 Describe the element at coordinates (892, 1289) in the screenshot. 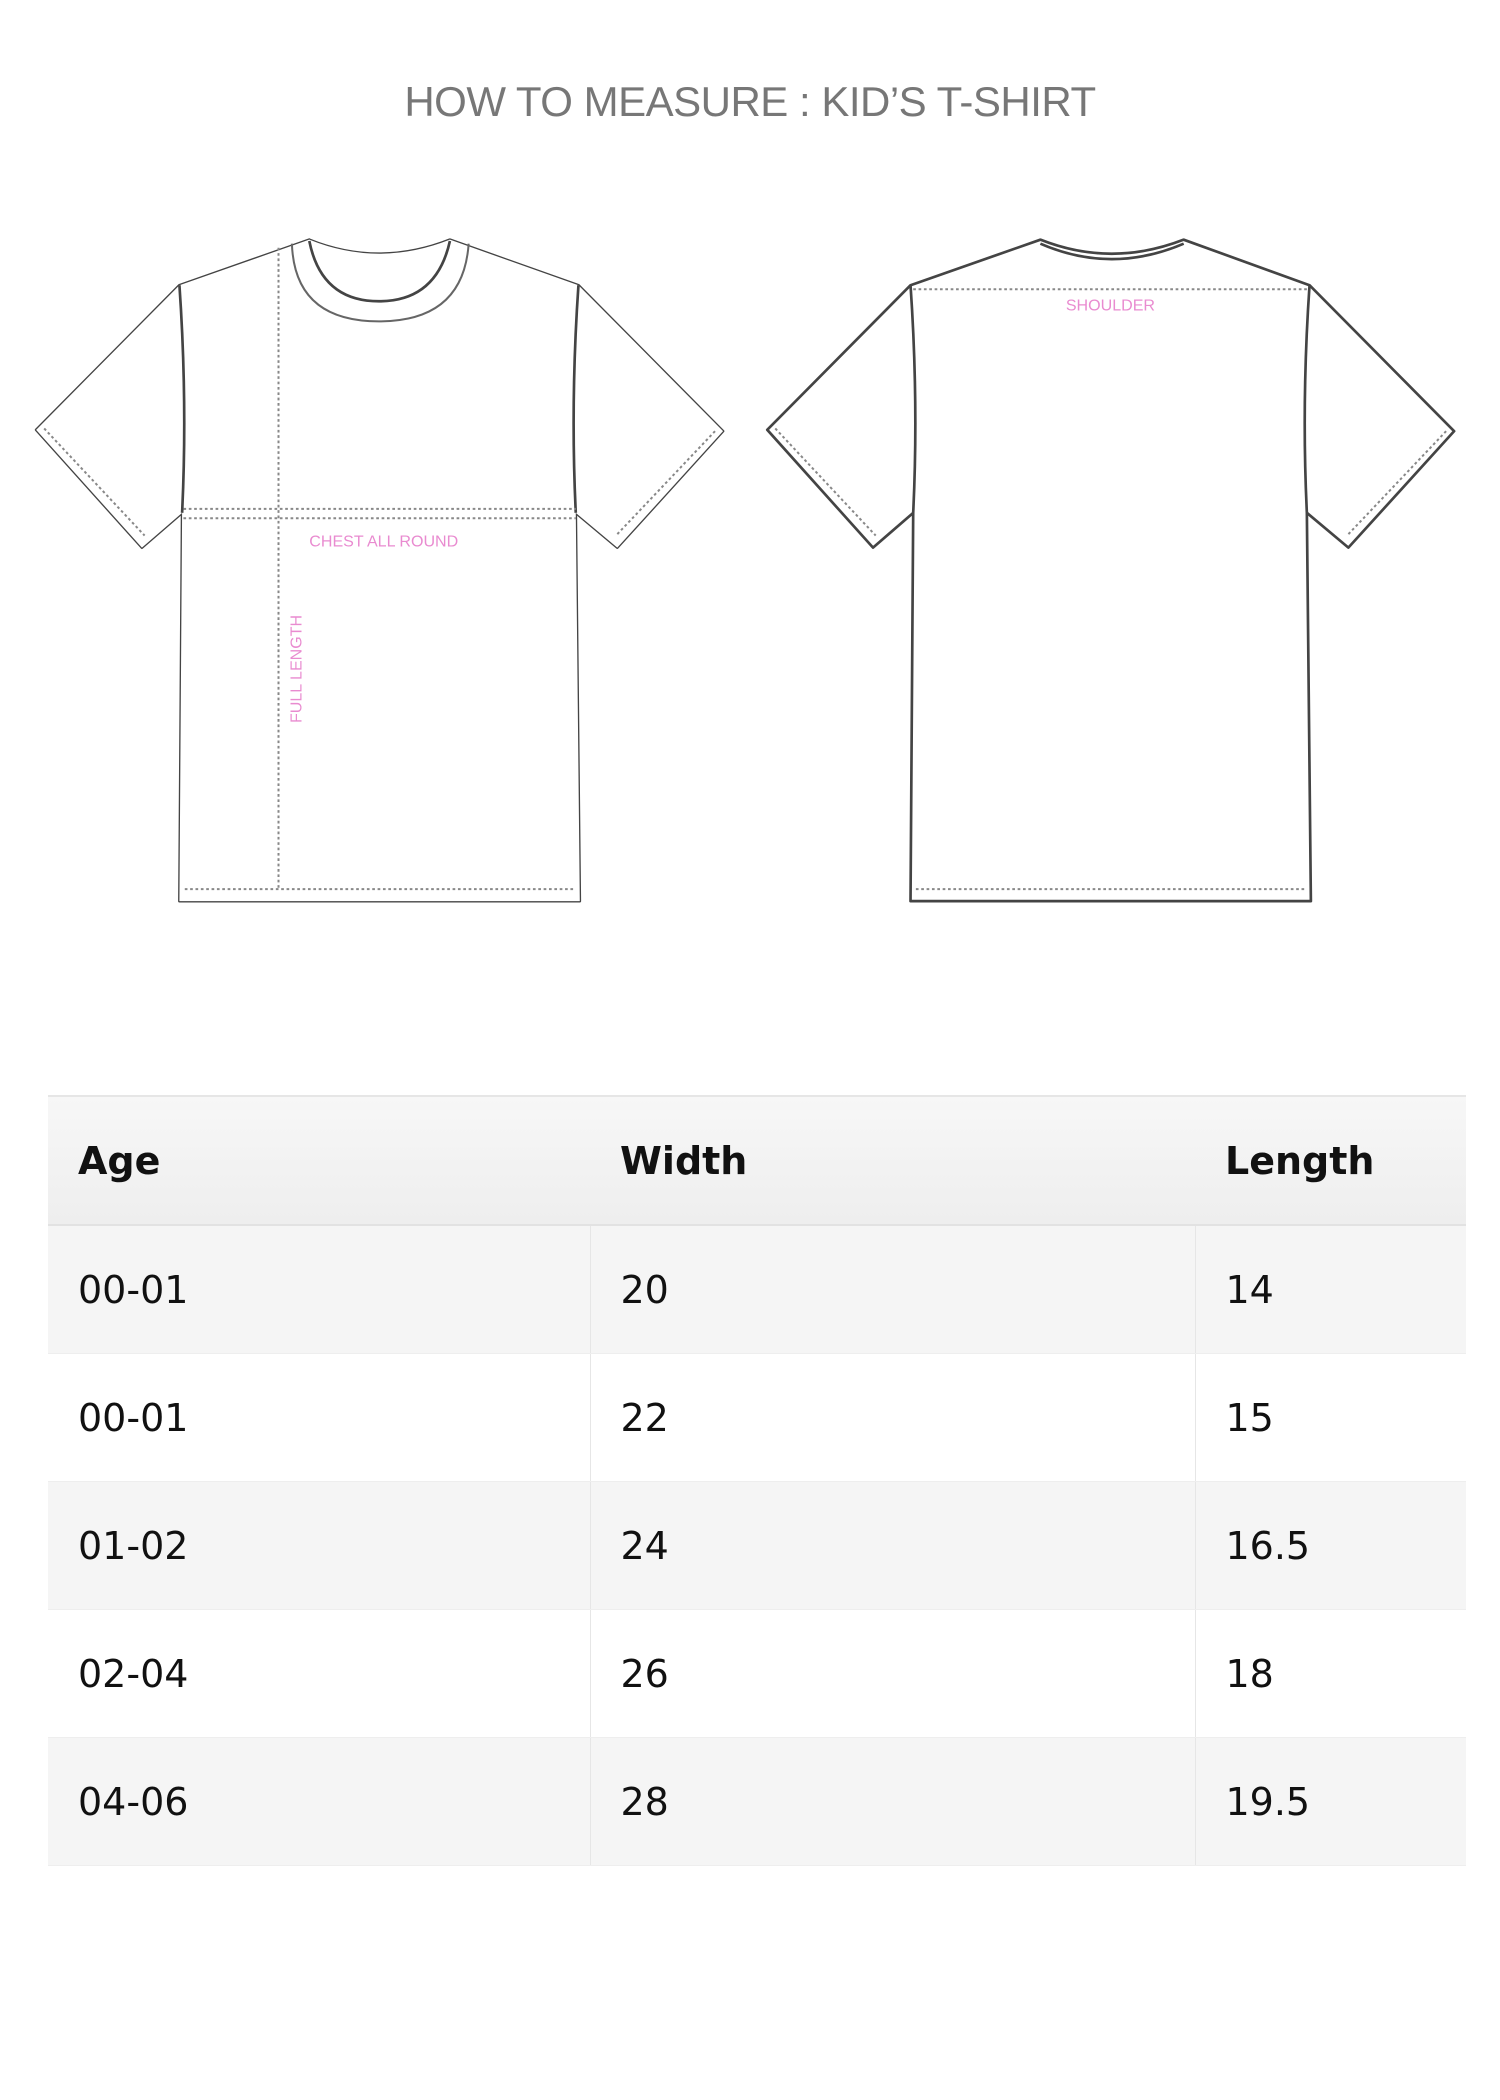

I see `cell-width: 20` at that location.